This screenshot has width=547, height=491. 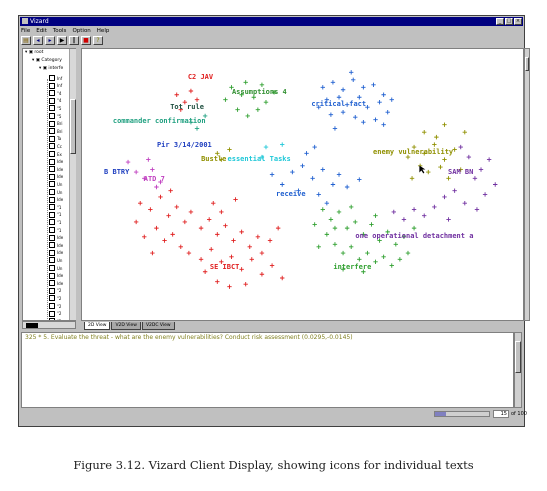 What do you see at coordinates (462, 414) in the screenshot?
I see `page-slider` at bounding box center [462, 414].